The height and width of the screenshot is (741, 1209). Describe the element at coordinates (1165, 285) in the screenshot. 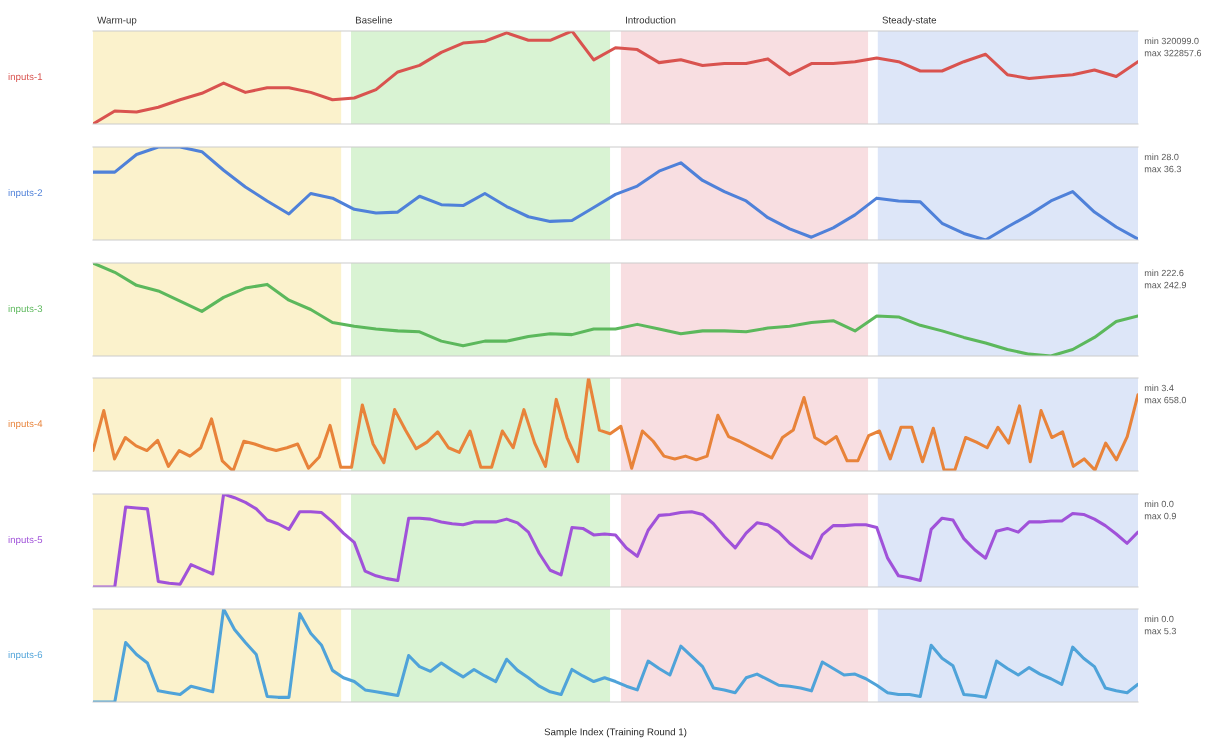

I see `text: max 242.9` at that location.